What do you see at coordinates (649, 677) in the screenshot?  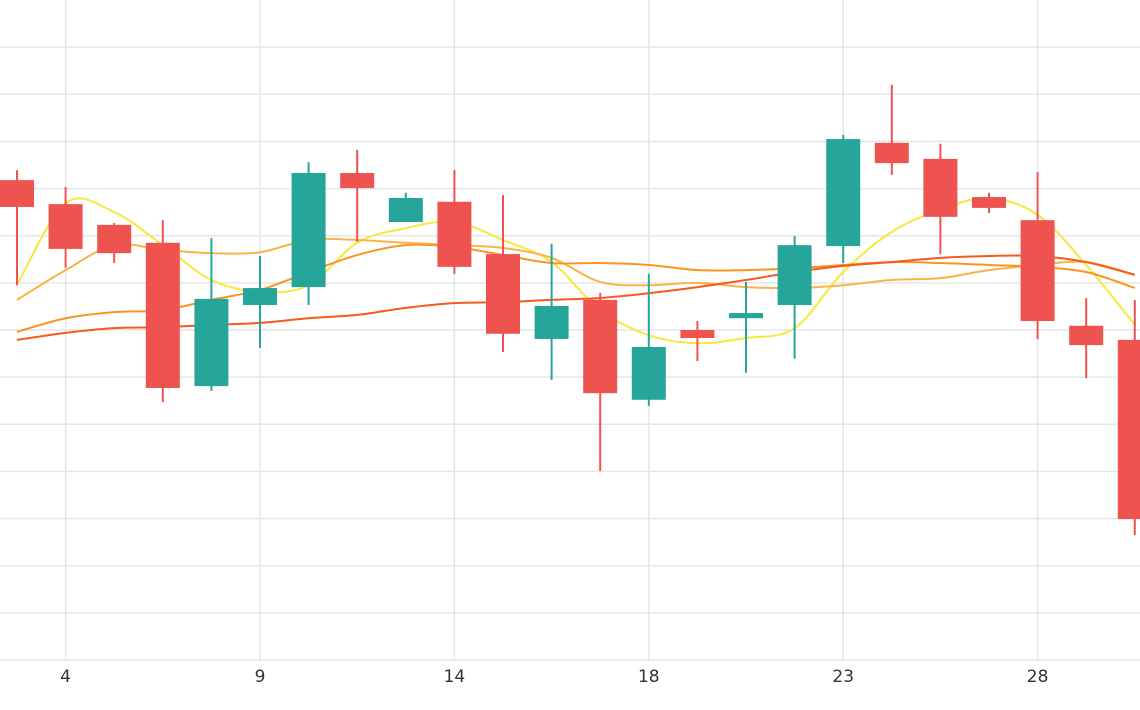 I see `x-tick-label: 18` at bounding box center [649, 677].